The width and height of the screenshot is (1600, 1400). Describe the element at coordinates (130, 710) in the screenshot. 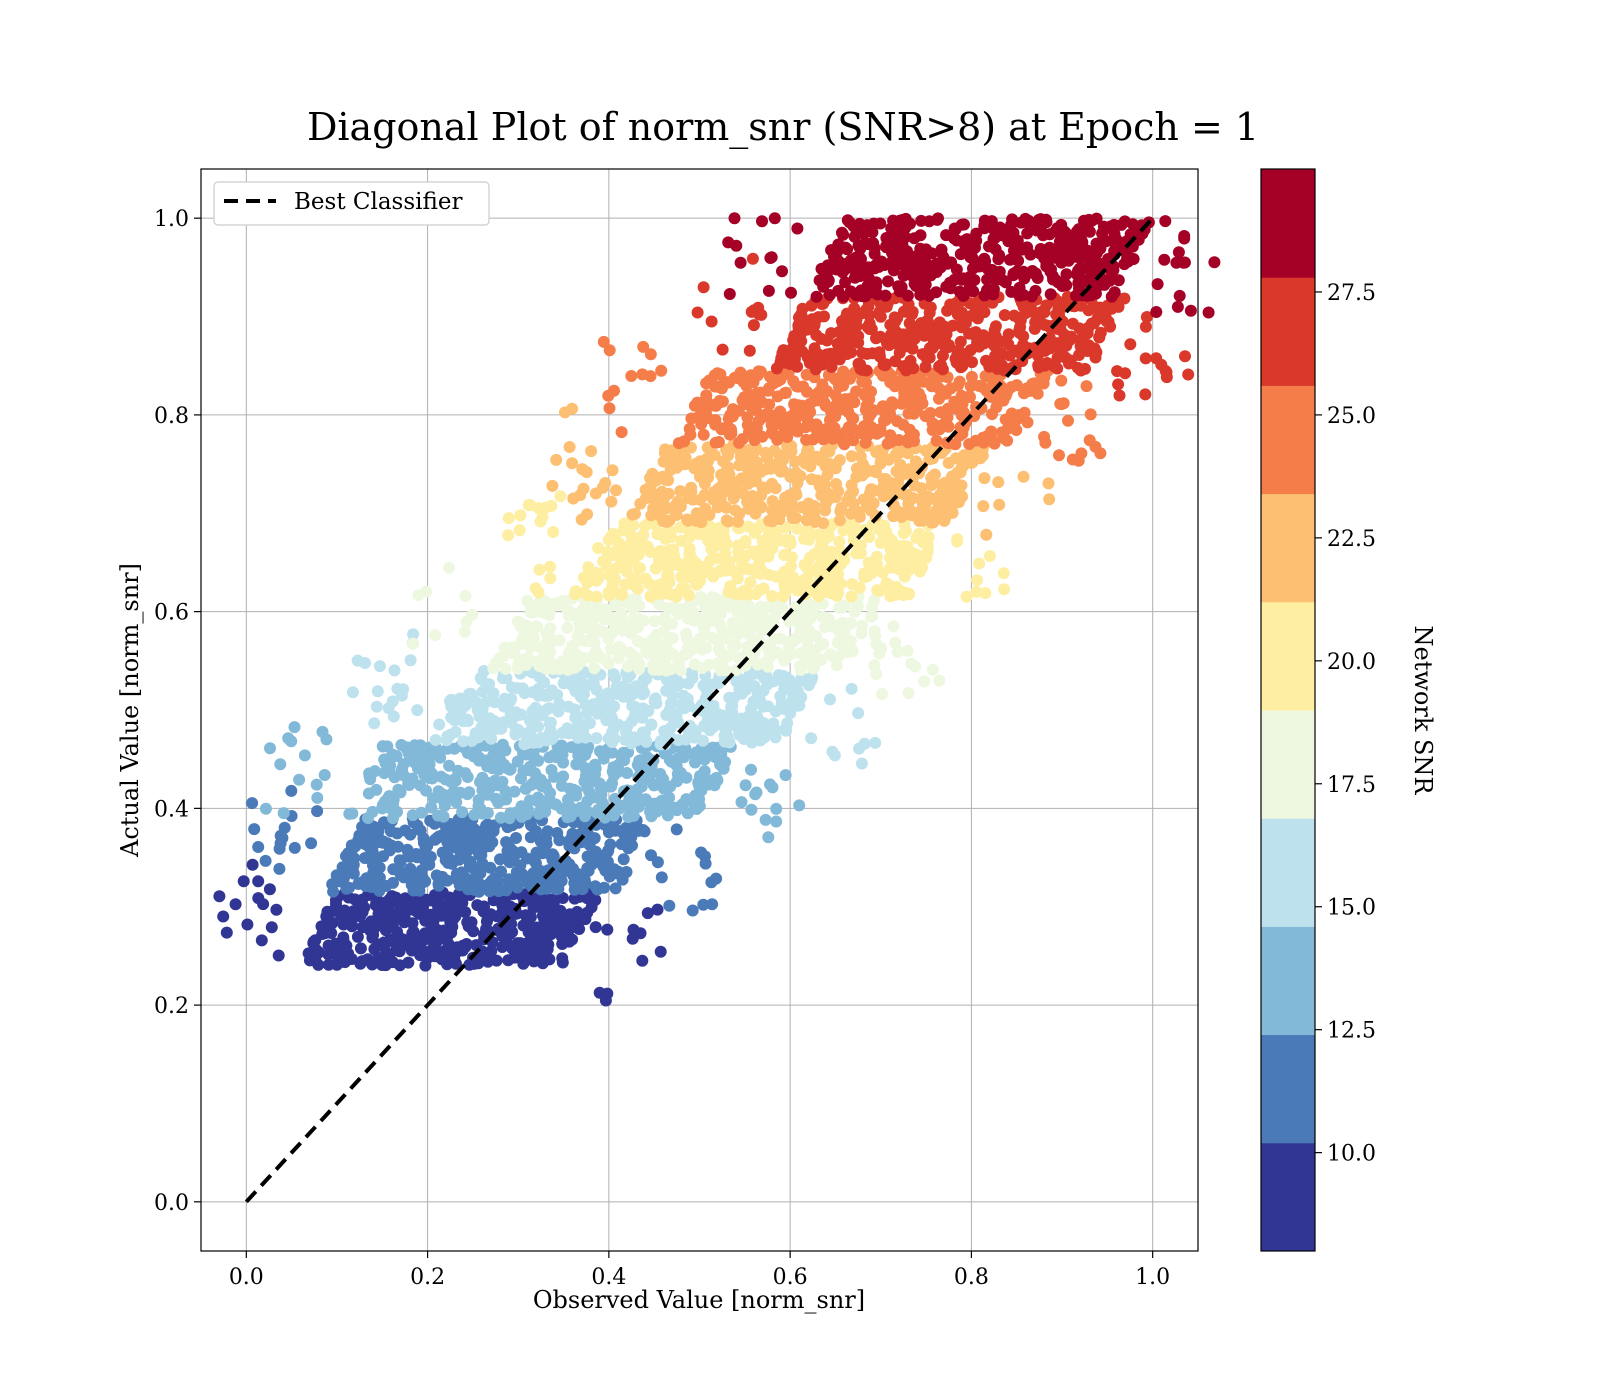

I see `y-axis-label: Actual Value [norm_snr]` at that location.